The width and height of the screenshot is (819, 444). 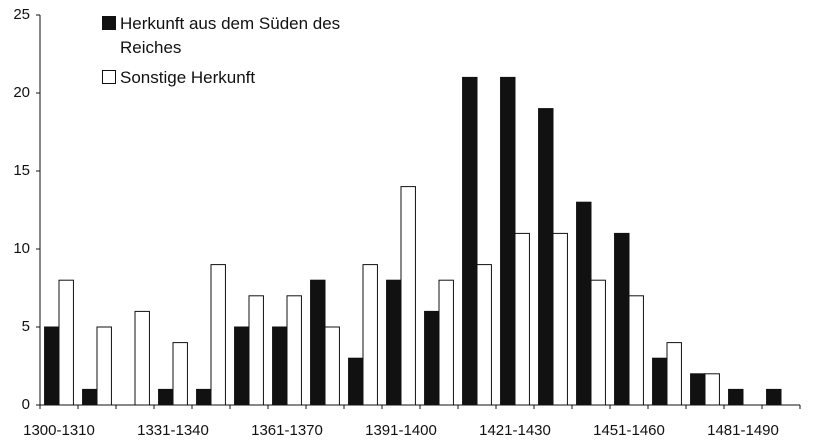 I want to click on x-tick-label: 1331-1340, so click(x=173, y=430).